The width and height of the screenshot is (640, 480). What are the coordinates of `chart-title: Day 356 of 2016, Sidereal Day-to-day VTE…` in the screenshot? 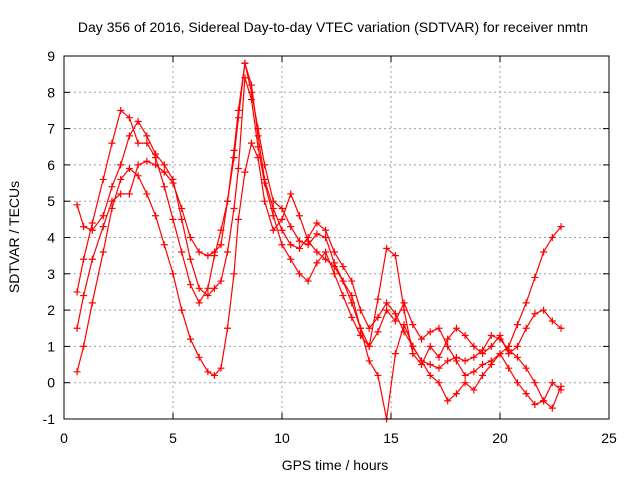 It's located at (333, 27).